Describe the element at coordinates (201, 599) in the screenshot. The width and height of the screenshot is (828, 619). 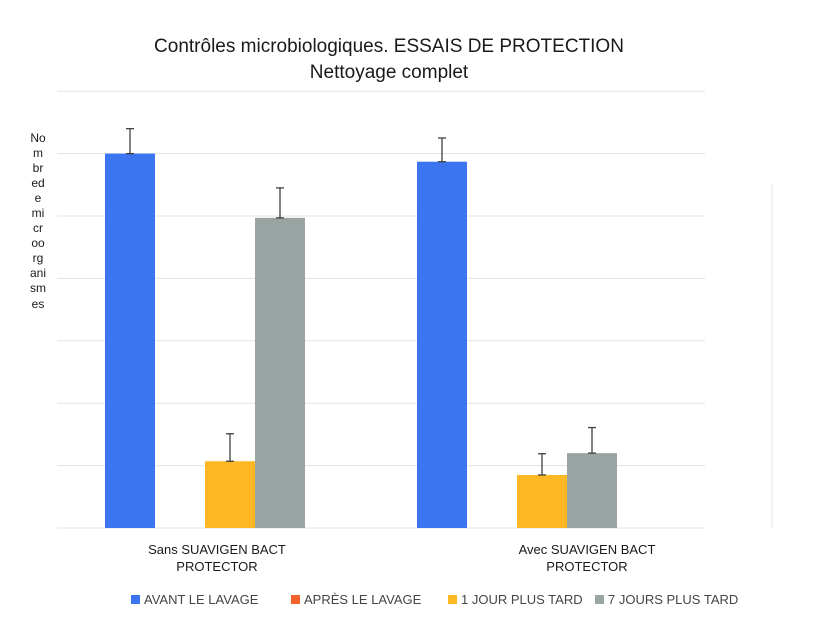
I see `legend-label-avant: AVANT LE LAVAGE` at that location.